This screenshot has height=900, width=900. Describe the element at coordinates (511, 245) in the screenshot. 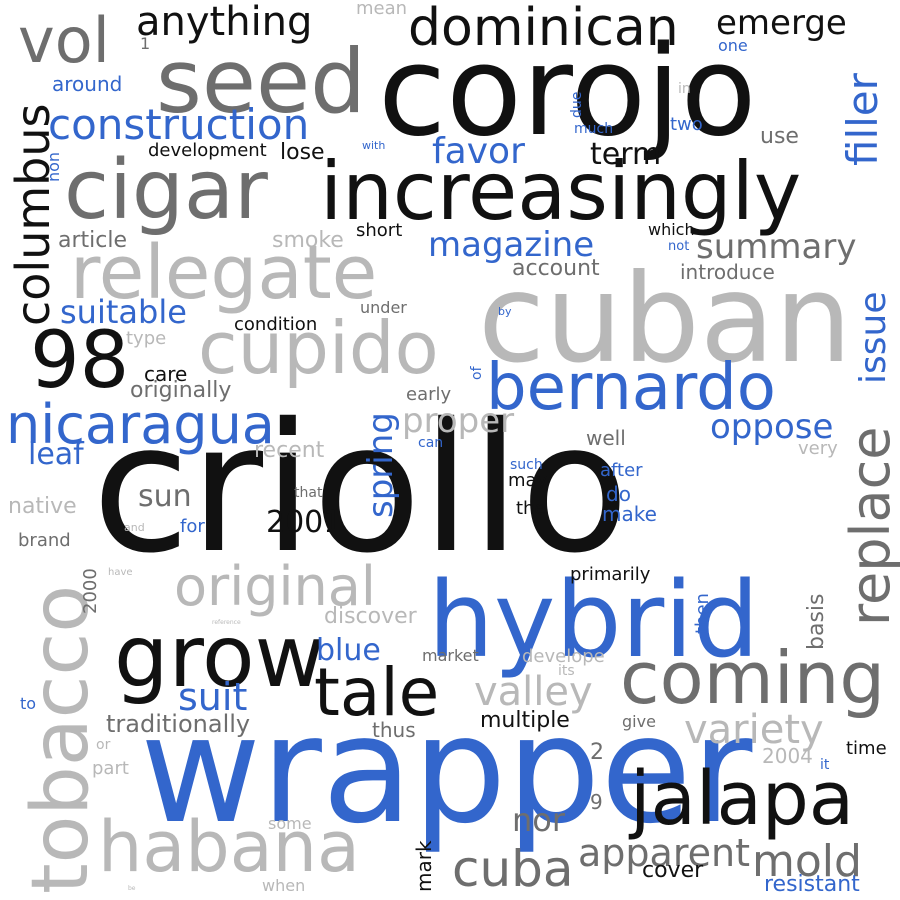

I see `word-magazine: magazine` at that location.